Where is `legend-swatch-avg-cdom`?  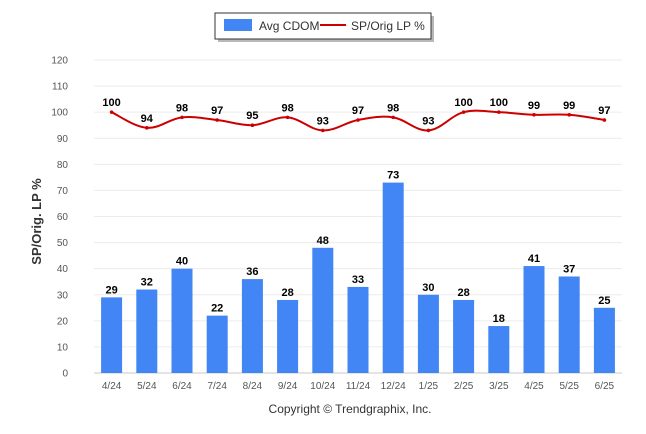
legend-swatch-avg-cdom is located at coordinates (238, 25).